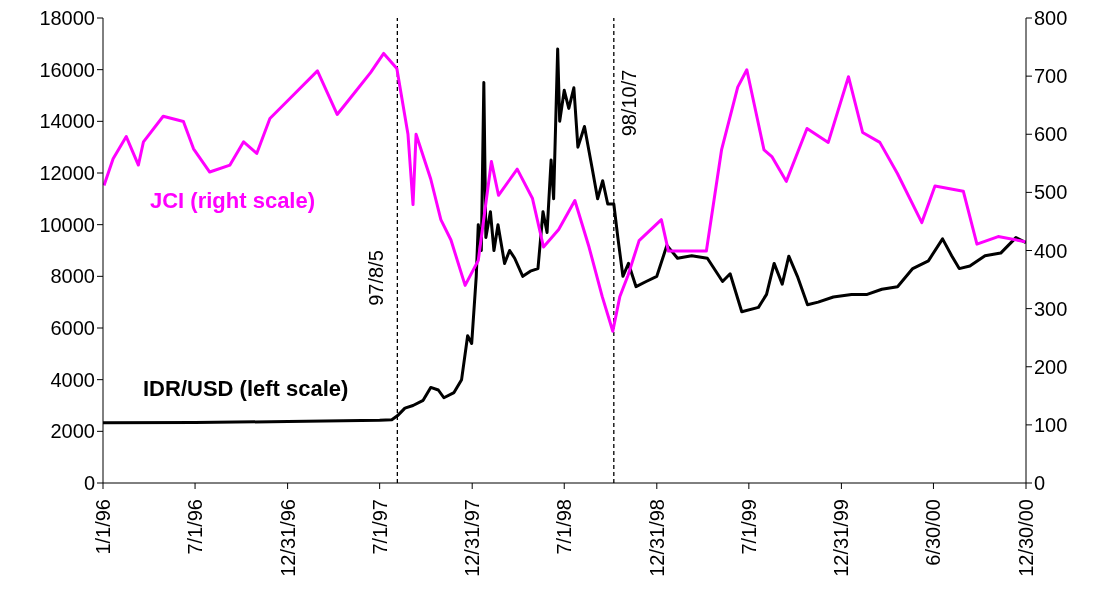 This screenshot has width=1103, height=609. What do you see at coordinates (841, 538) in the screenshot?
I see `x-tick-label: 12/31/99` at bounding box center [841, 538].